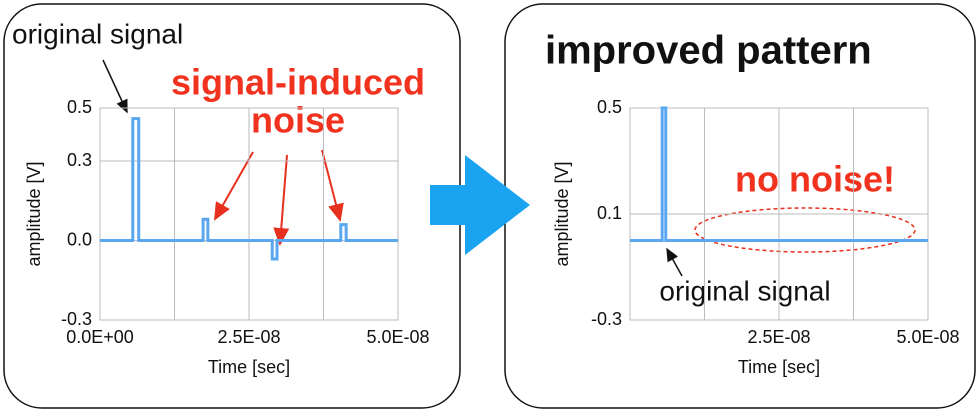  I want to click on annotation: noise, so click(298, 120).